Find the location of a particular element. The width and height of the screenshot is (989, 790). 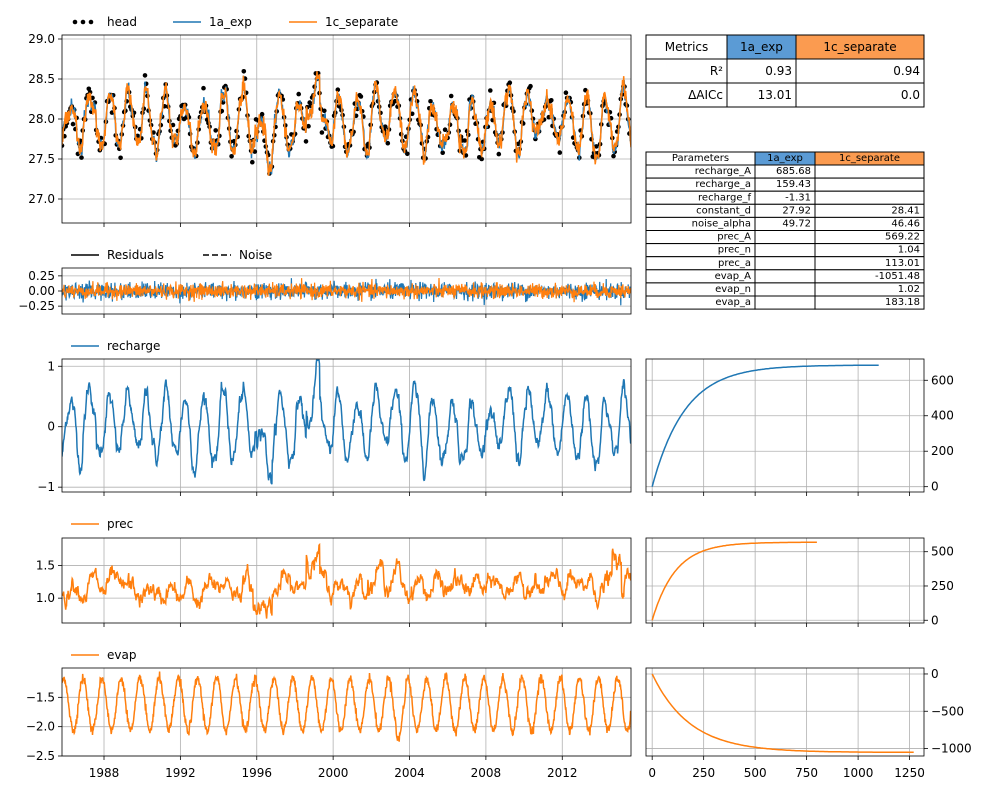

recharge-line is located at coordinates (346, 422).